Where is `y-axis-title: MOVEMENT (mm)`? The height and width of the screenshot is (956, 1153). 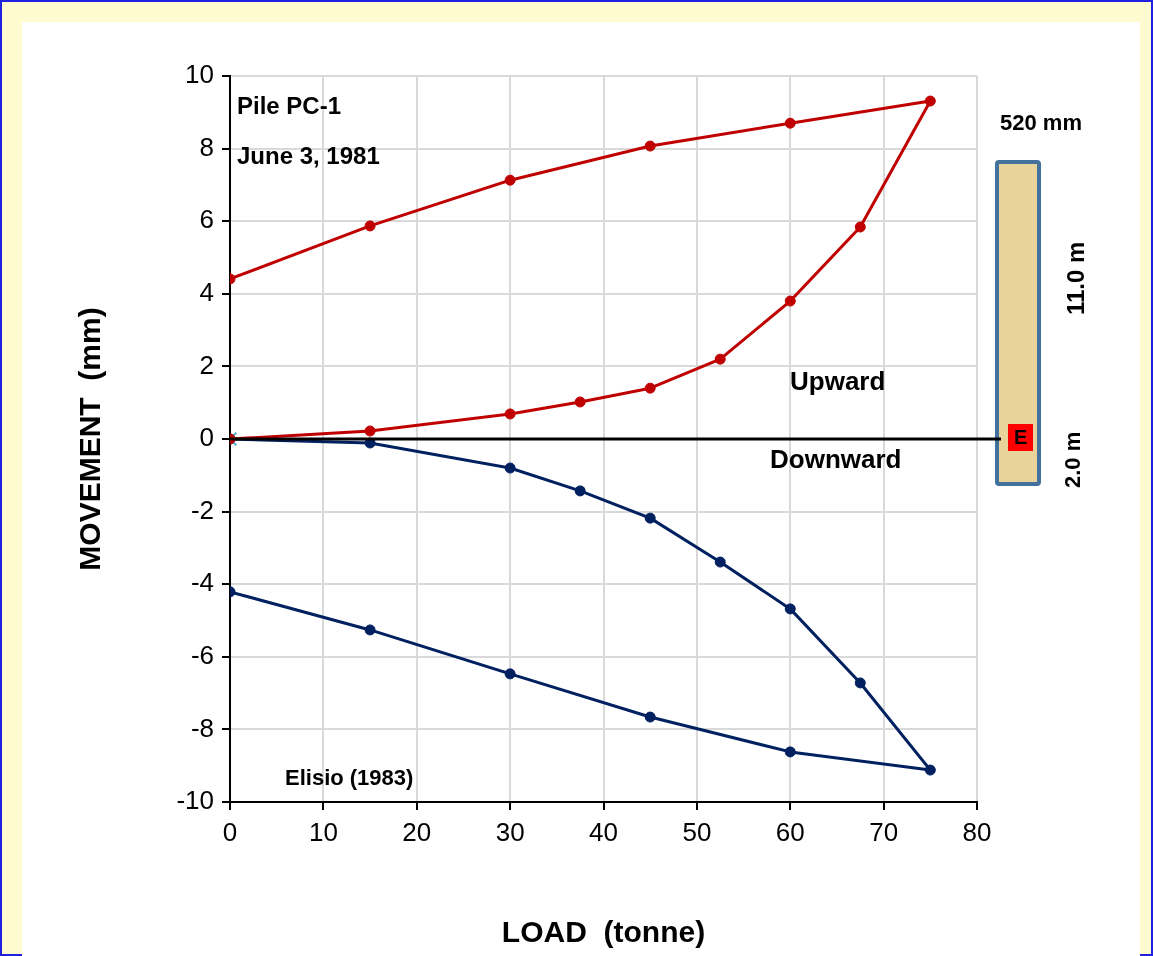 y-axis-title: MOVEMENT (mm) is located at coordinates (90, 439).